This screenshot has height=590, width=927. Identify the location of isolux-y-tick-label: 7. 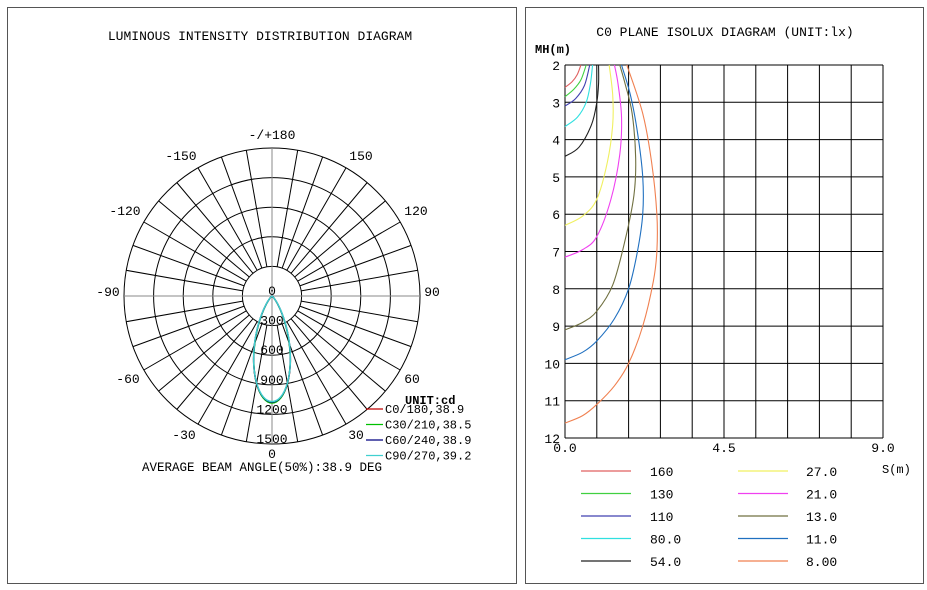
(556, 253).